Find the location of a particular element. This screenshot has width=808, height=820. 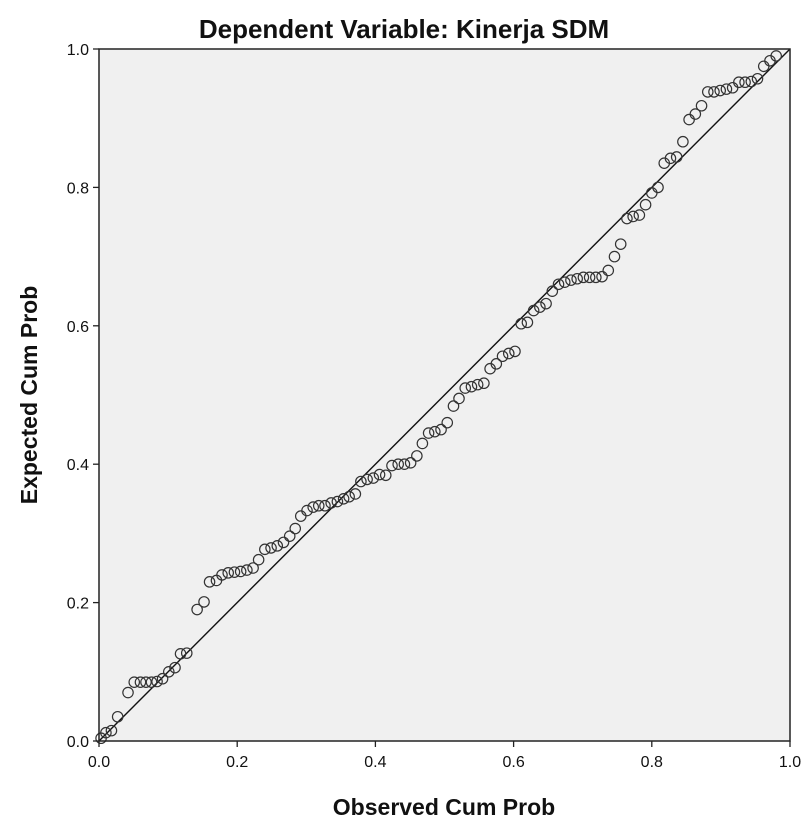

y-axis-ticks: 0.0 0.2 0.4 0.6 0.8 1.0 is located at coordinates (83, 396).